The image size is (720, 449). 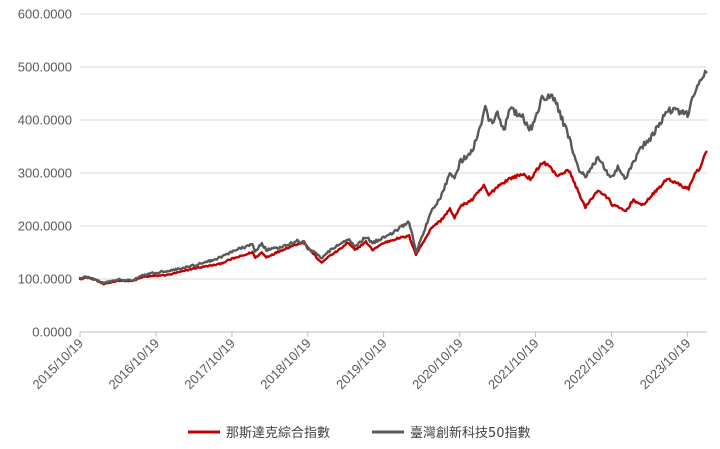 What do you see at coordinates (361, 364) in the screenshot?
I see `x-tick-label: 2019/10/19` at bounding box center [361, 364].